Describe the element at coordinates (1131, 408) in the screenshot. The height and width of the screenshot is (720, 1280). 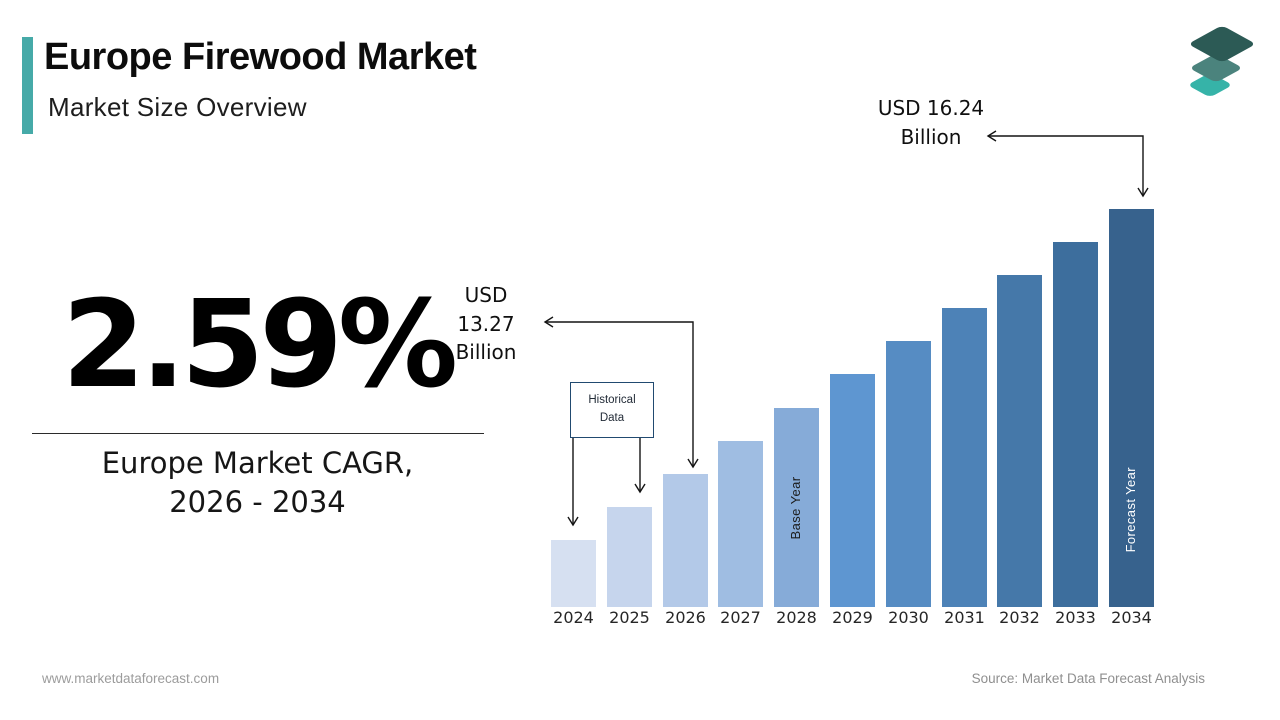
I see `bar-2034: Forecast Year` at that location.